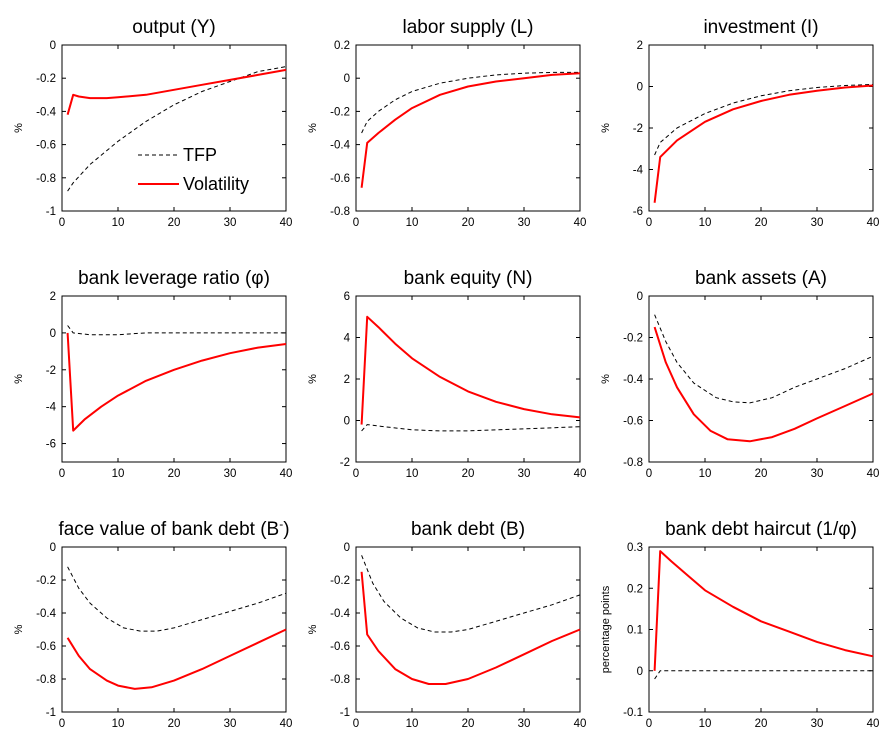  Describe the element at coordinates (345, 713) in the screenshot. I see `y-tick-label: -1` at that location.